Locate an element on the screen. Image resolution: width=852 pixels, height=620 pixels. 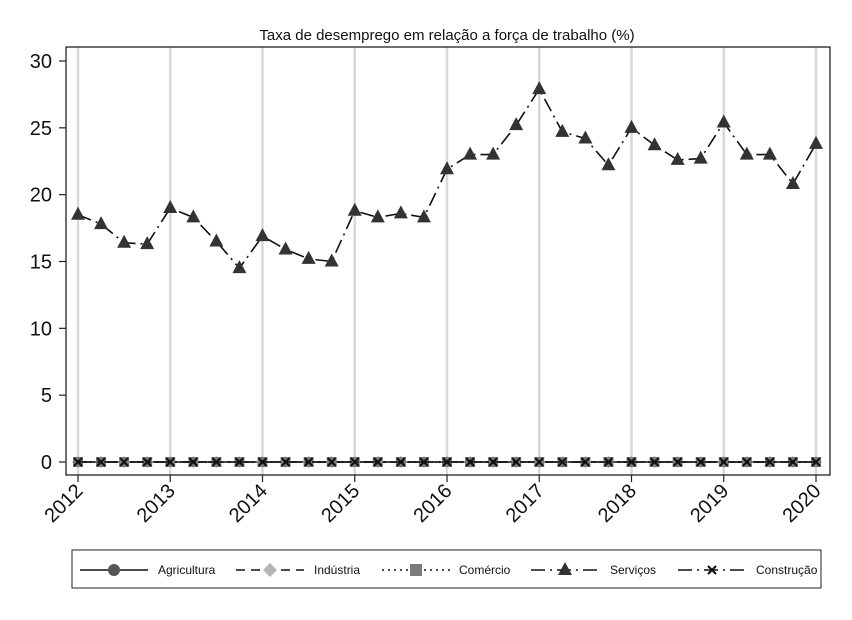
marker-square is located at coordinates (416, 570).